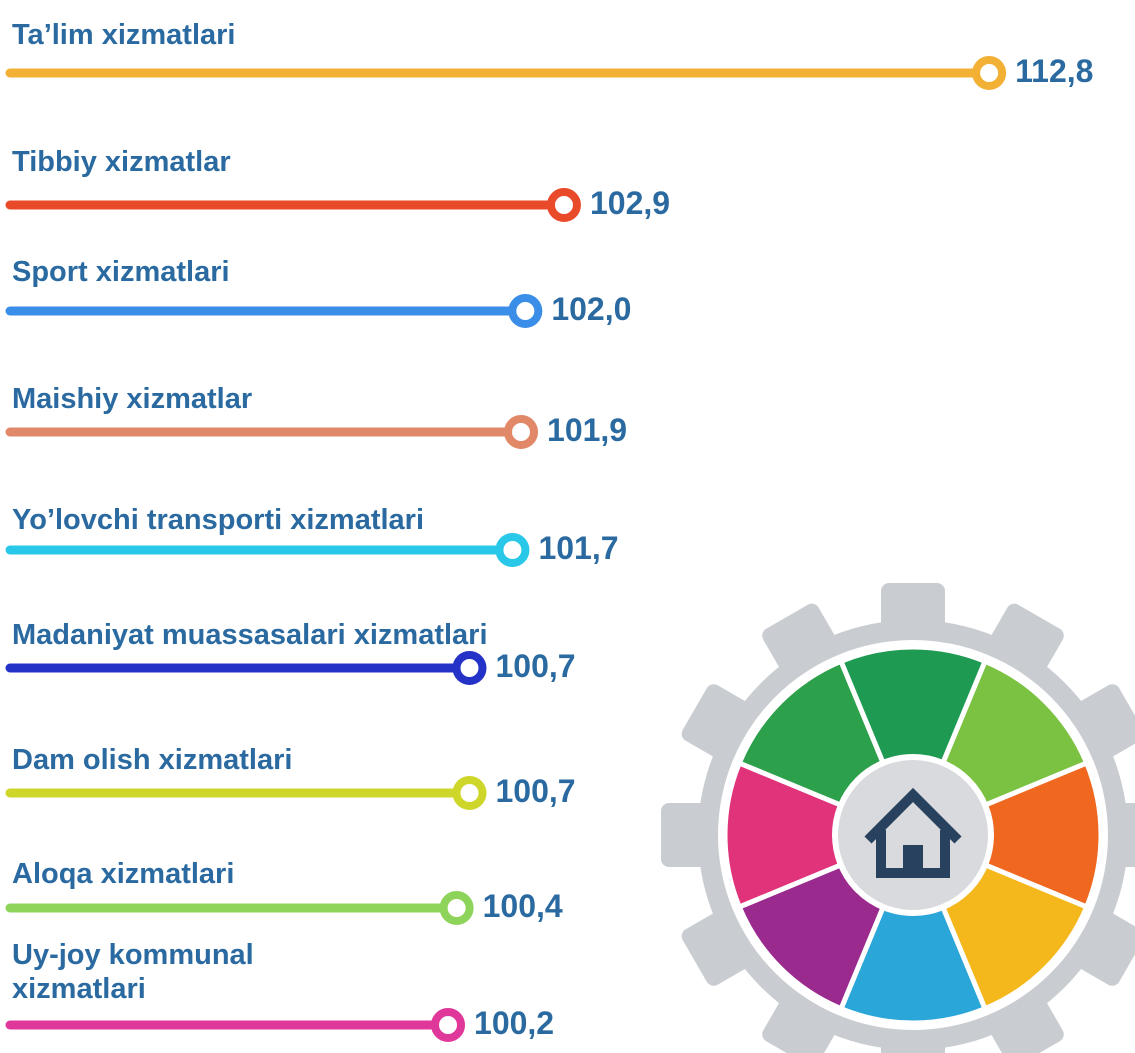  Describe the element at coordinates (514, 1023) in the screenshot. I see `value-label: 100,2` at that location.